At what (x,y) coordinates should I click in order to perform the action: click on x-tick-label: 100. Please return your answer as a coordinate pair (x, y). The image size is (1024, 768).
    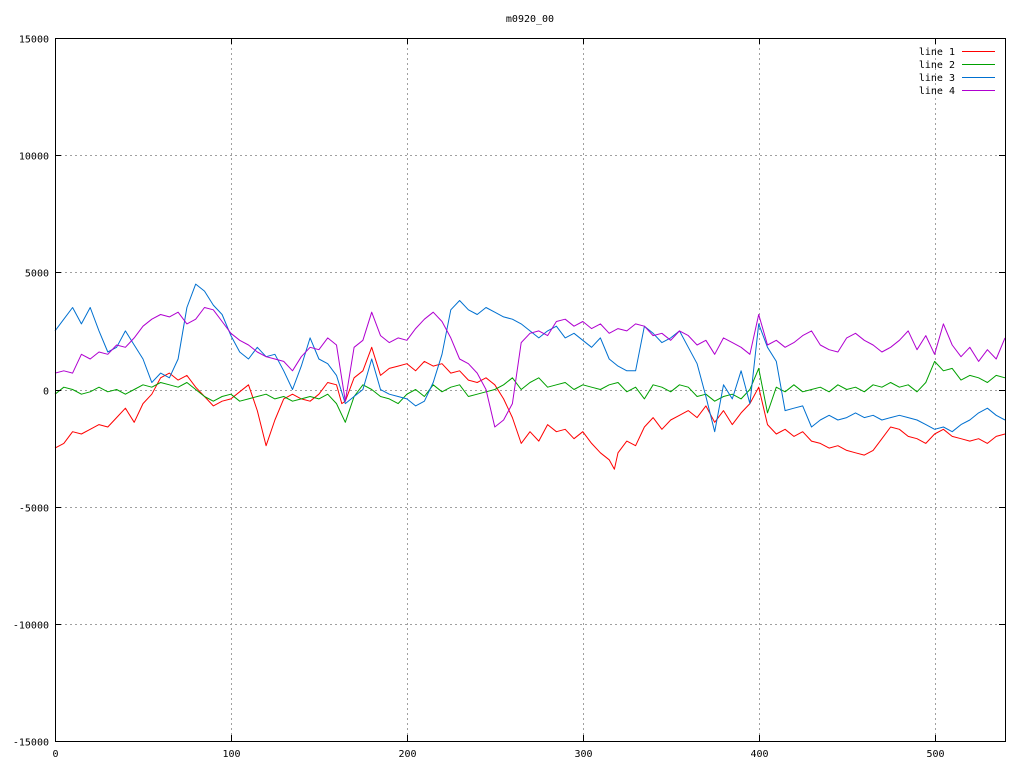
    Looking at the image, I should click on (231, 754).